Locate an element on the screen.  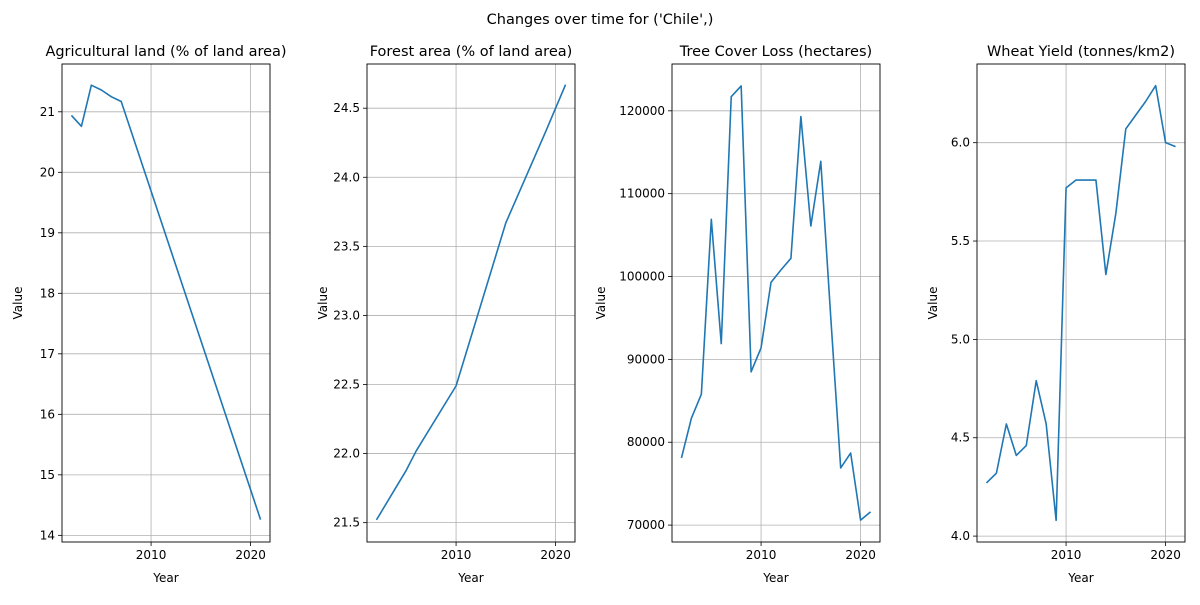
y-tick-label: 90000 is located at coordinates (646, 359).